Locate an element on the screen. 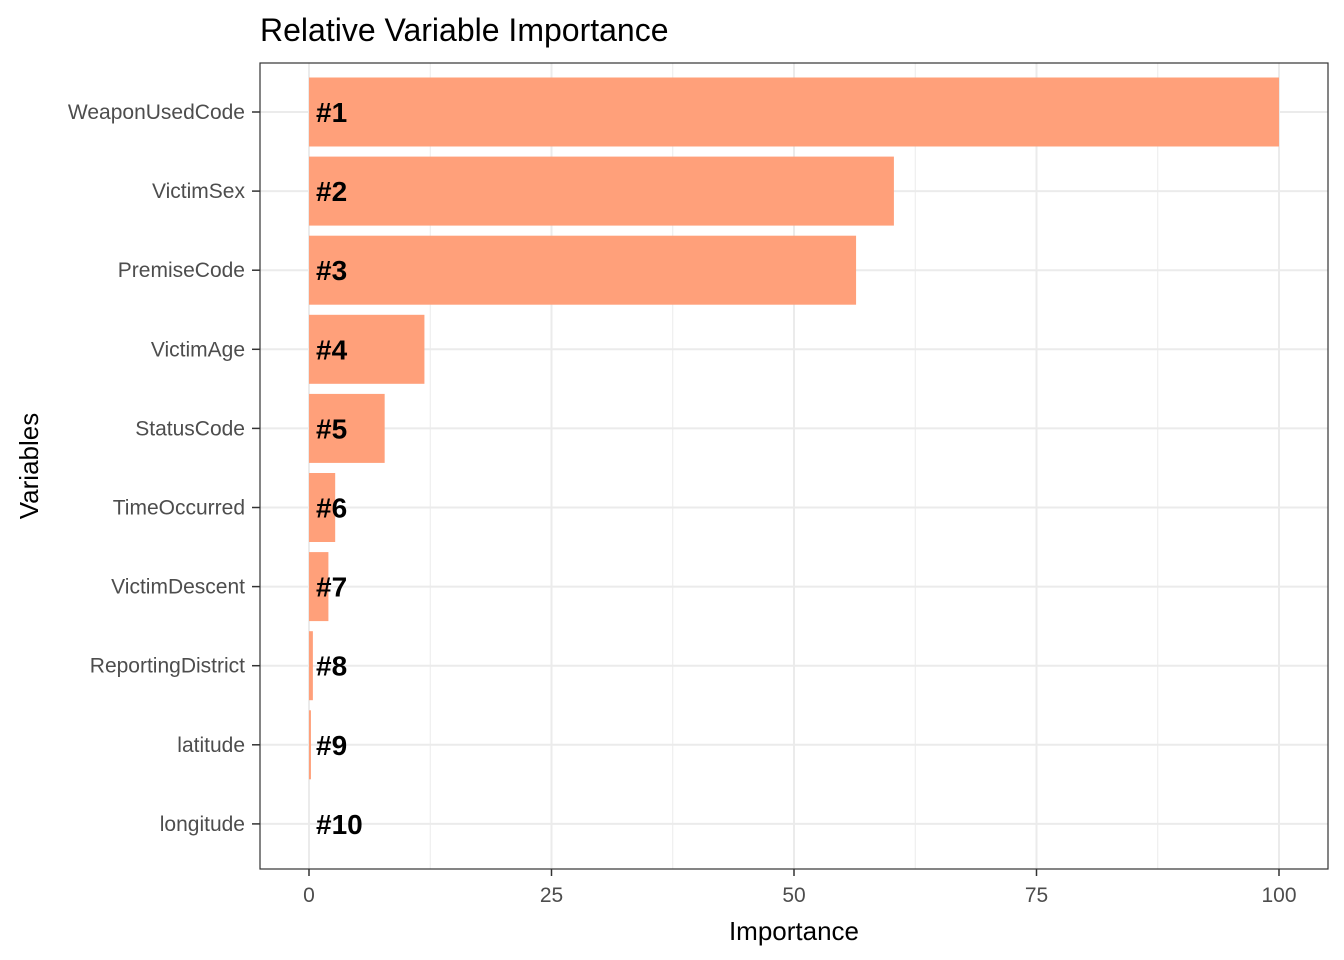  y-axis-title: Variables is located at coordinates (29, 466).